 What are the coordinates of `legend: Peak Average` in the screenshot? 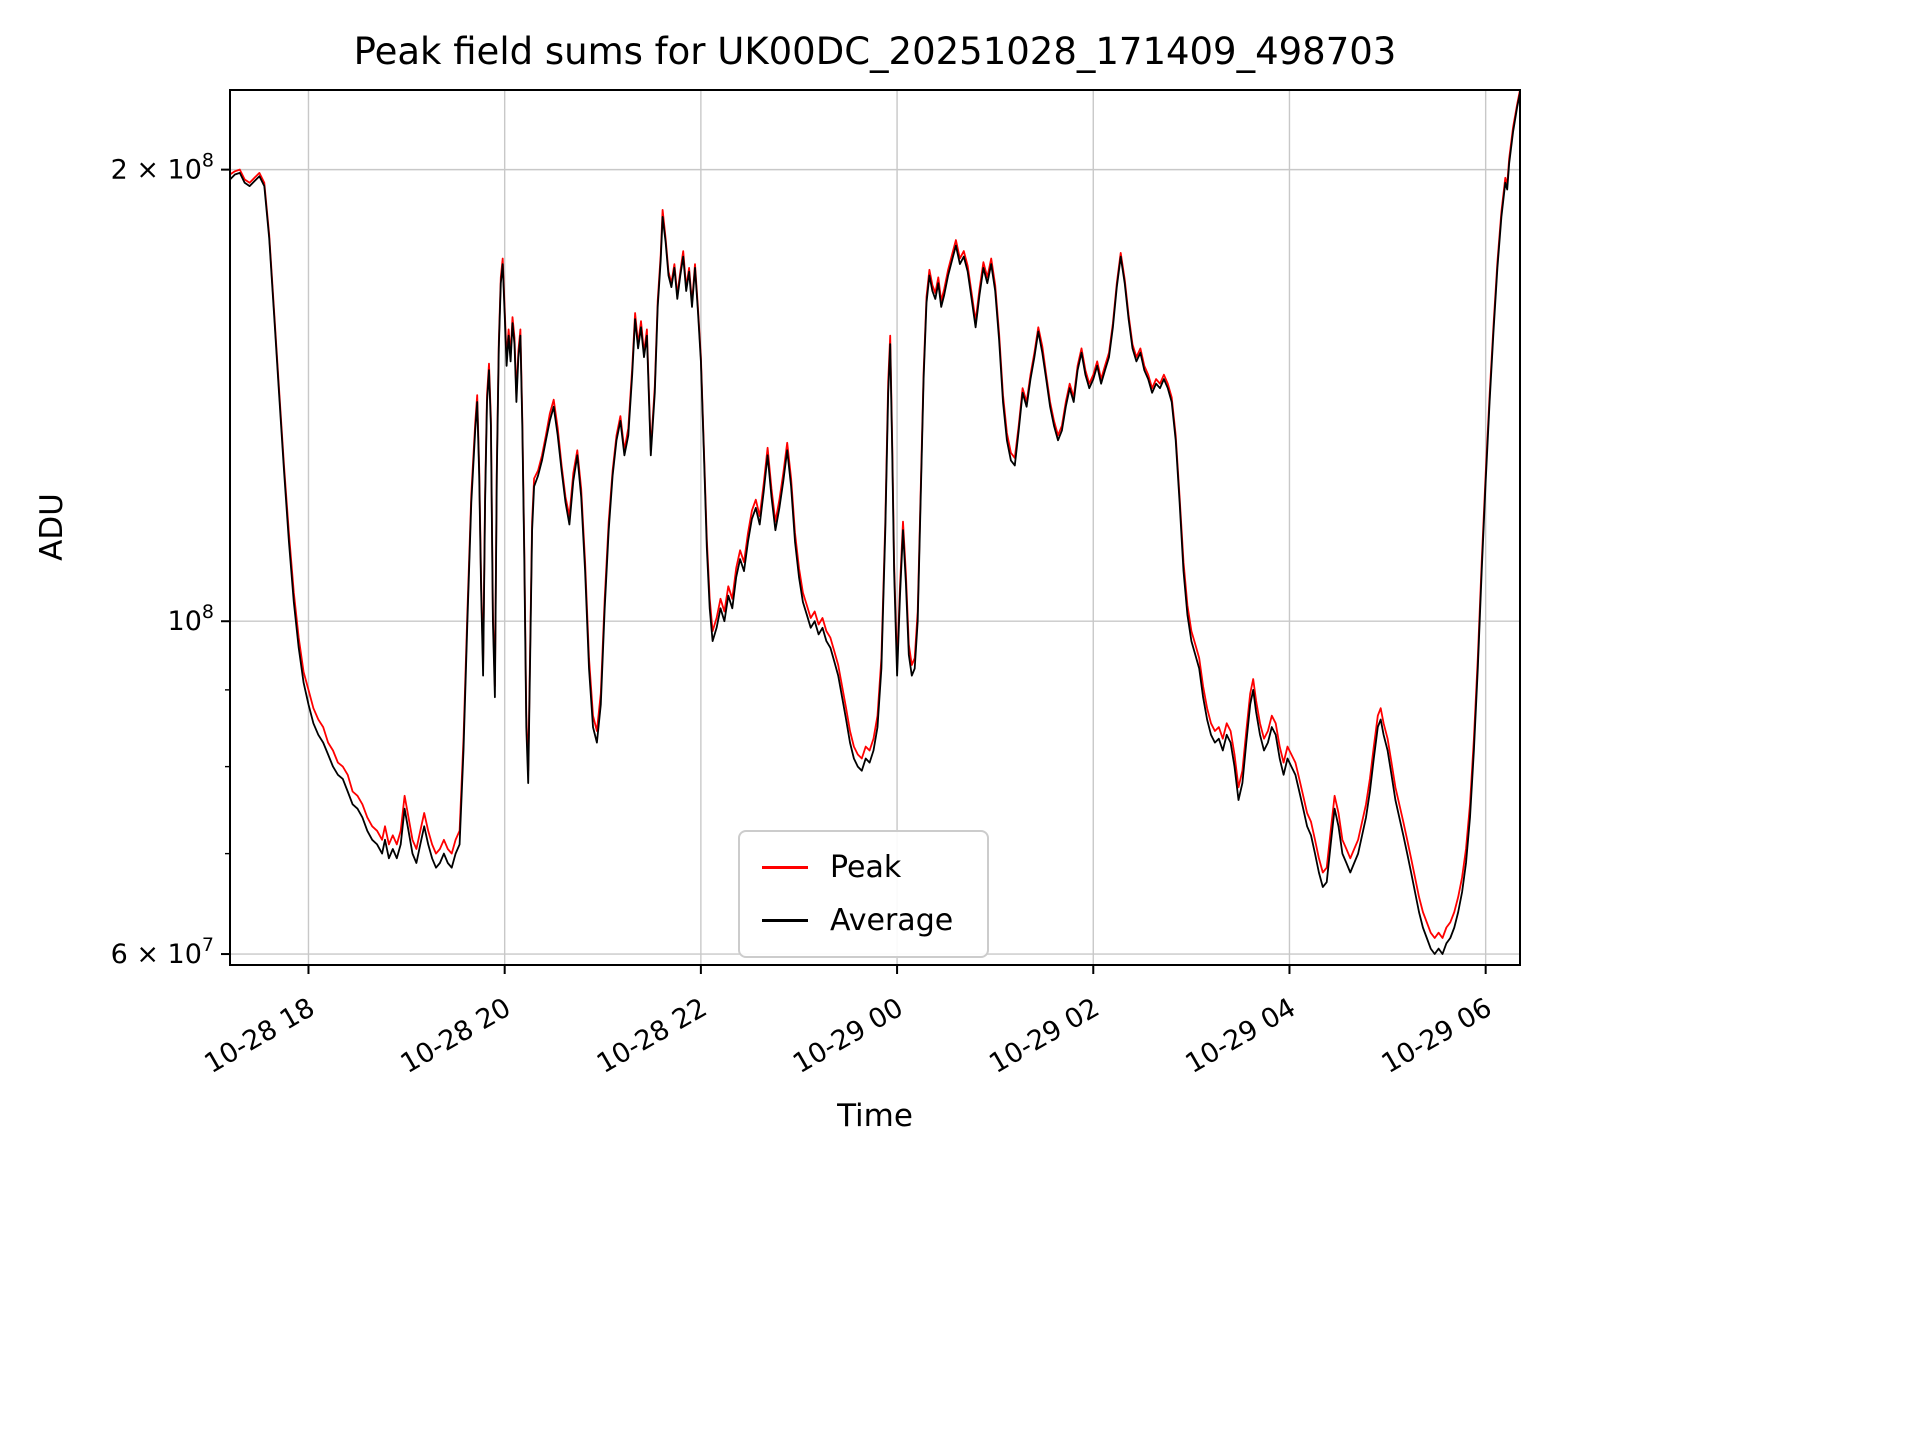 It's located at (864, 894).